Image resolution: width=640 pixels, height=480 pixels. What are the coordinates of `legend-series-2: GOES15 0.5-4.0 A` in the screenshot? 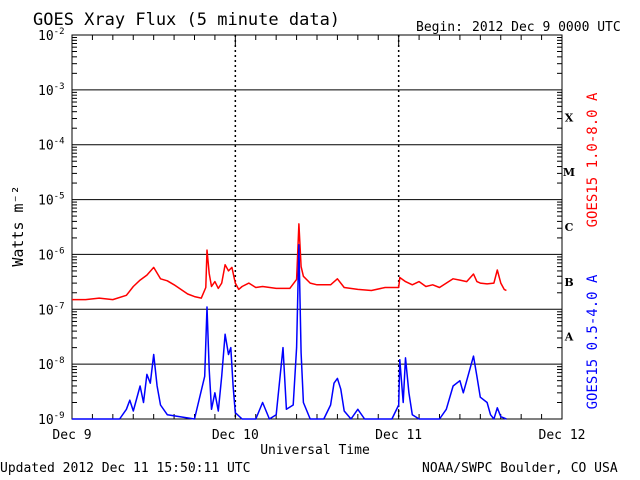 It's located at (593, 341).